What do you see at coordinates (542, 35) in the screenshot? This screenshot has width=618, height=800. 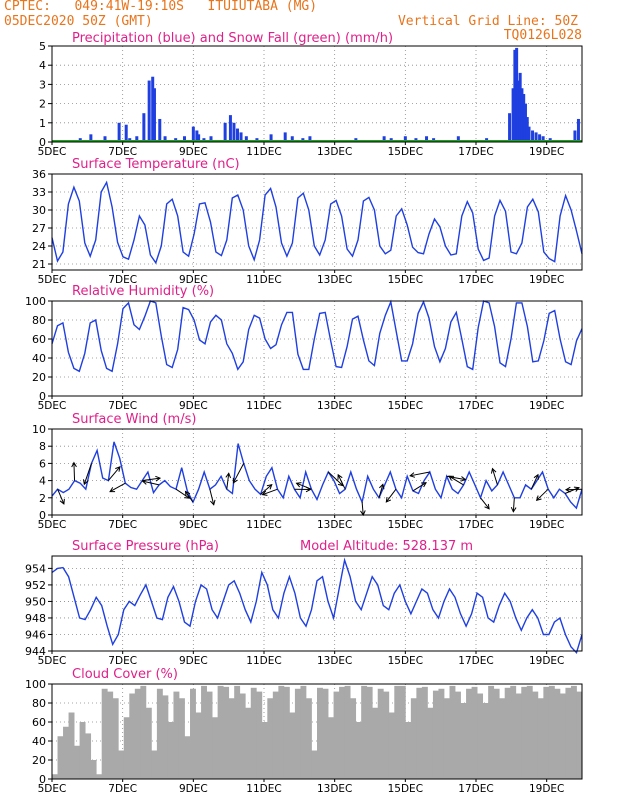 I see `model-code: TQ0126L028` at bounding box center [542, 35].